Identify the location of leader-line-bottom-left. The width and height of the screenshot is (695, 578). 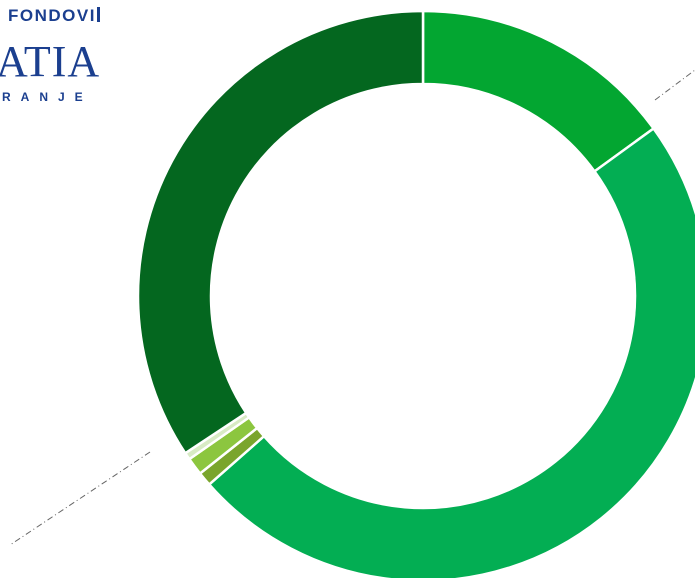
(80, 498).